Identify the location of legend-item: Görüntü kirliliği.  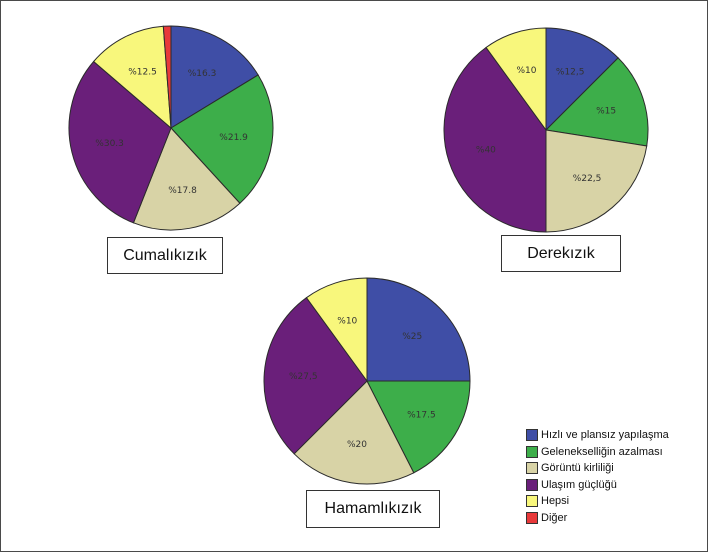
(597, 468).